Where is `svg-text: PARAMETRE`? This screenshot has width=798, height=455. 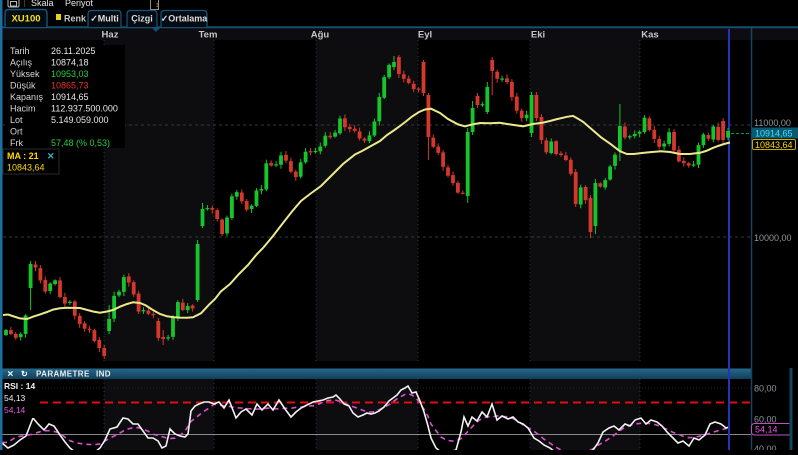
svg-text: PARAMETRE is located at coordinates (63, 373).